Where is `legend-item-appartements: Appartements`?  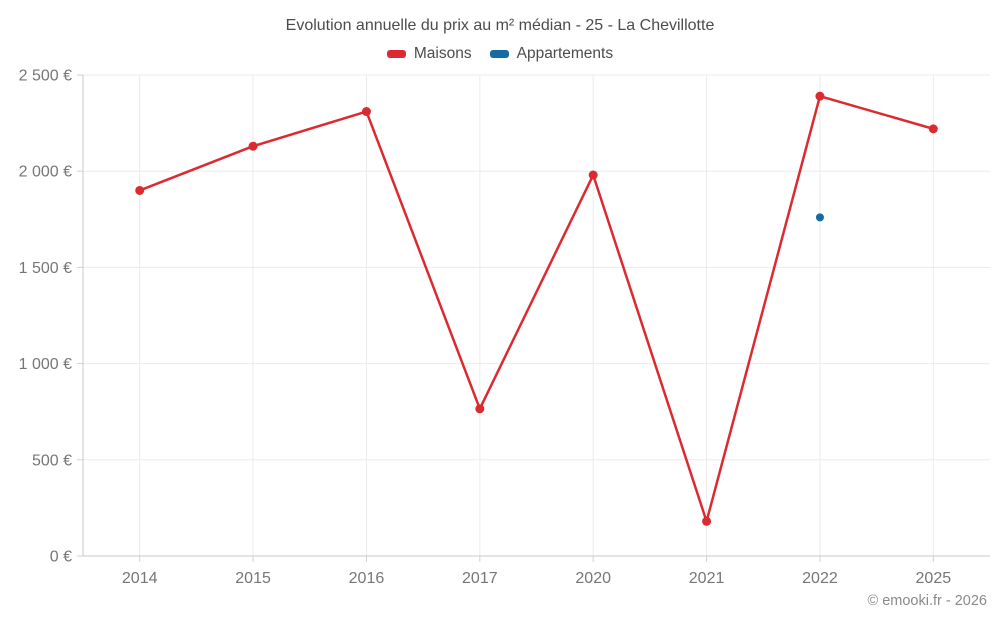 legend-item-appartements: Appartements is located at coordinates (551, 54).